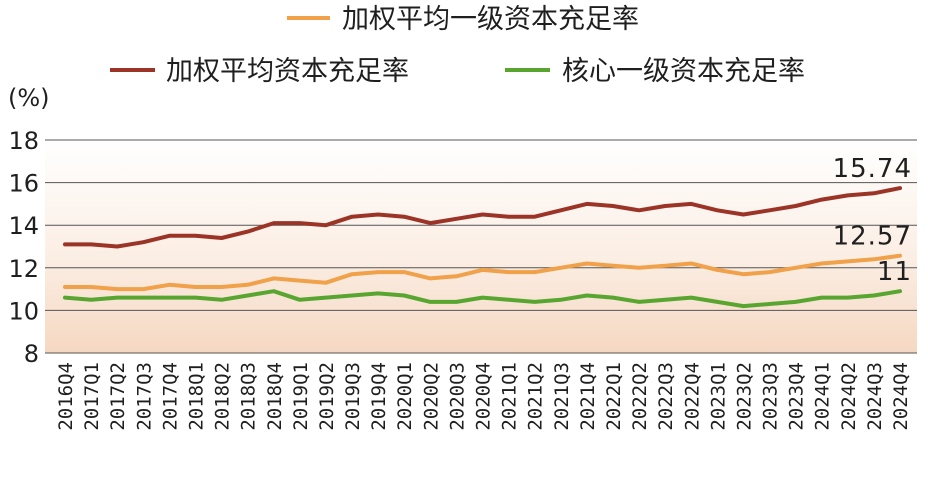  I want to click on x-tick-label: 2022Q3, so click(666, 396).